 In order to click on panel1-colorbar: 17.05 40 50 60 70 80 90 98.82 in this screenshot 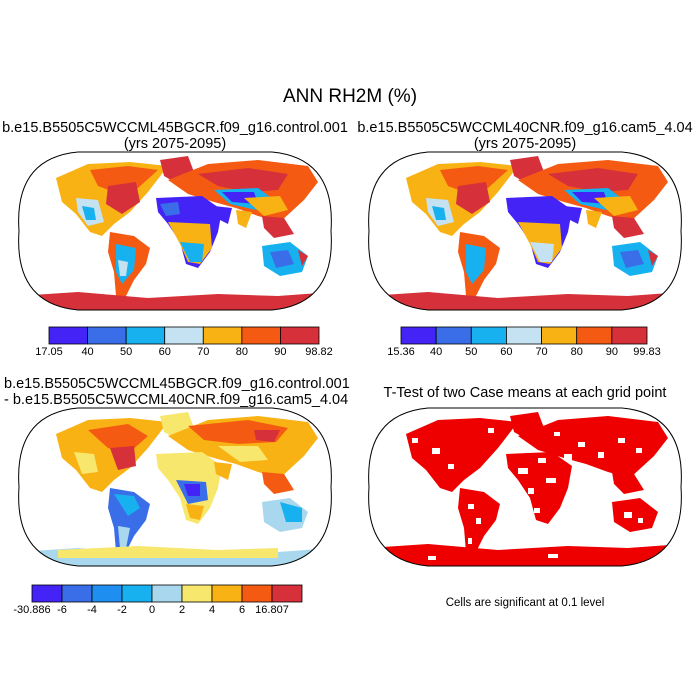, I will do `click(184, 342)`.